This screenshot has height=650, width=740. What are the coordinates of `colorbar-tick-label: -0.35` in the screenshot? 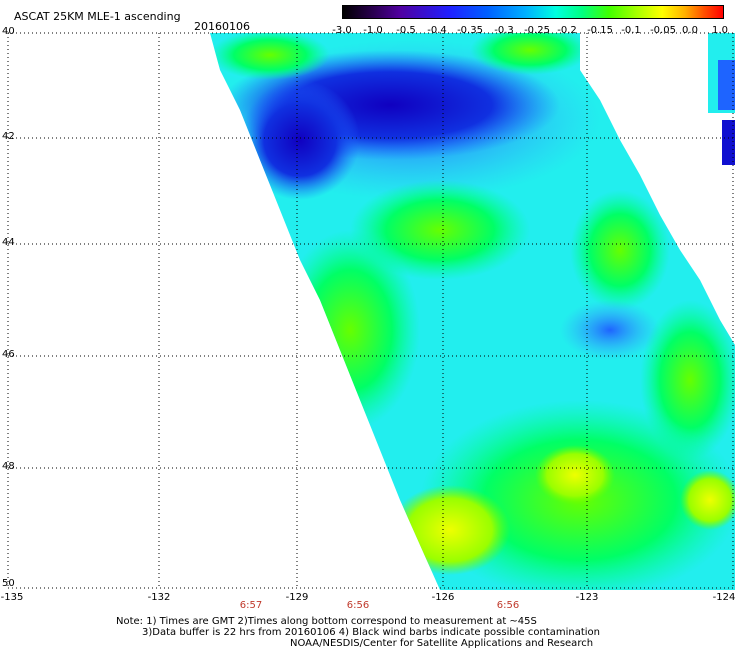 It's located at (470, 30).